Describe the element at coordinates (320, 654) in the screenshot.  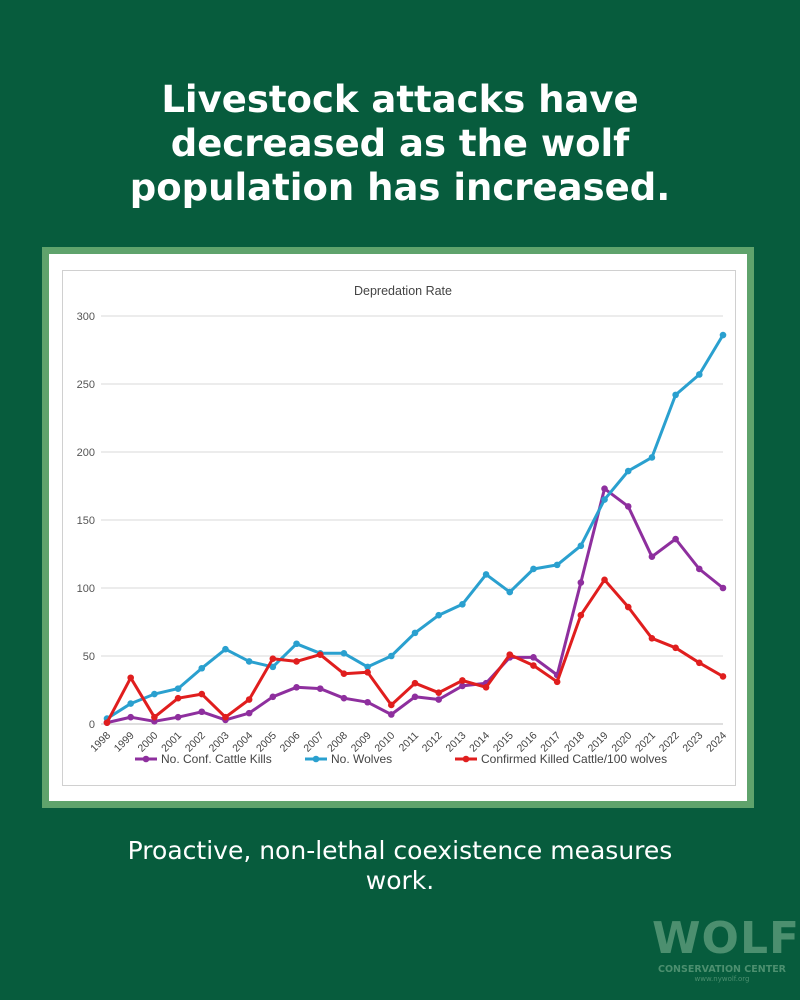
I see `data-point-3-2007` at that location.